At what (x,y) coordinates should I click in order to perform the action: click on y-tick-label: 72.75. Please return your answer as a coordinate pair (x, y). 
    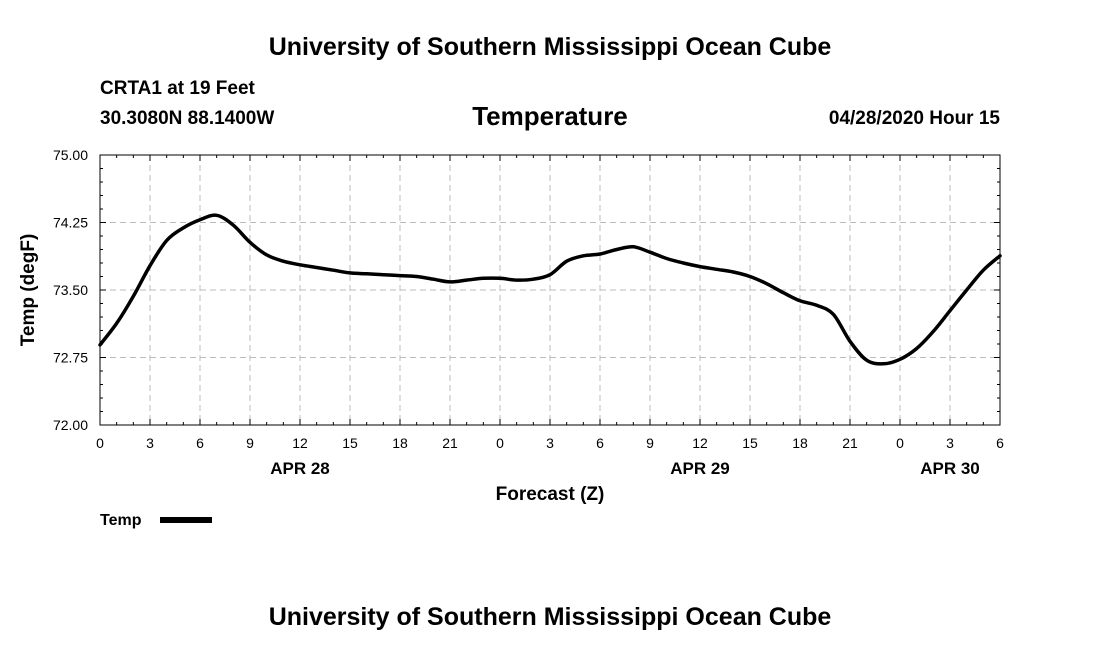
    Looking at the image, I should click on (70, 358).